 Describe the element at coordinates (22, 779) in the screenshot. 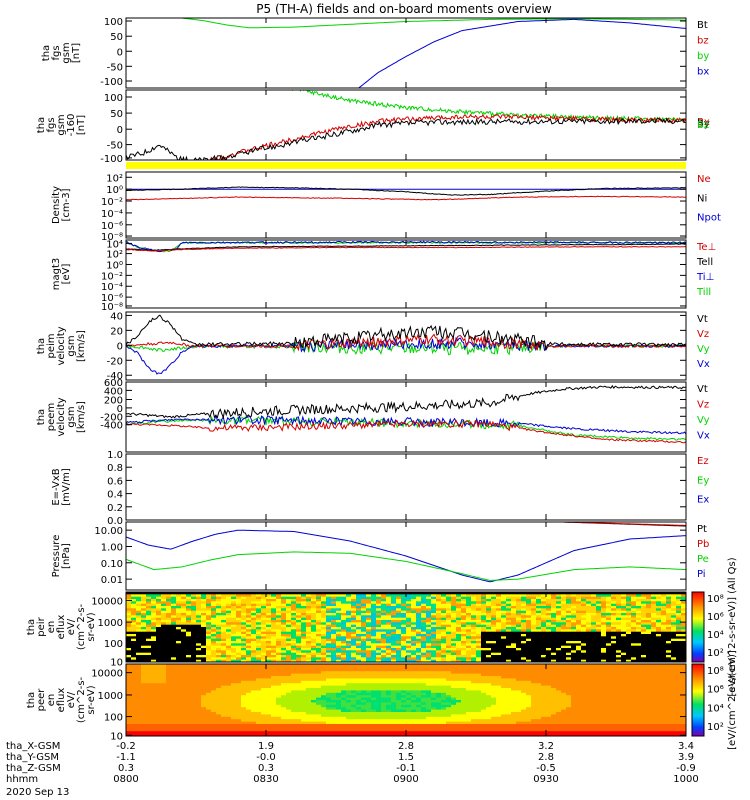

I see `footer-row-name: hhmm` at that location.